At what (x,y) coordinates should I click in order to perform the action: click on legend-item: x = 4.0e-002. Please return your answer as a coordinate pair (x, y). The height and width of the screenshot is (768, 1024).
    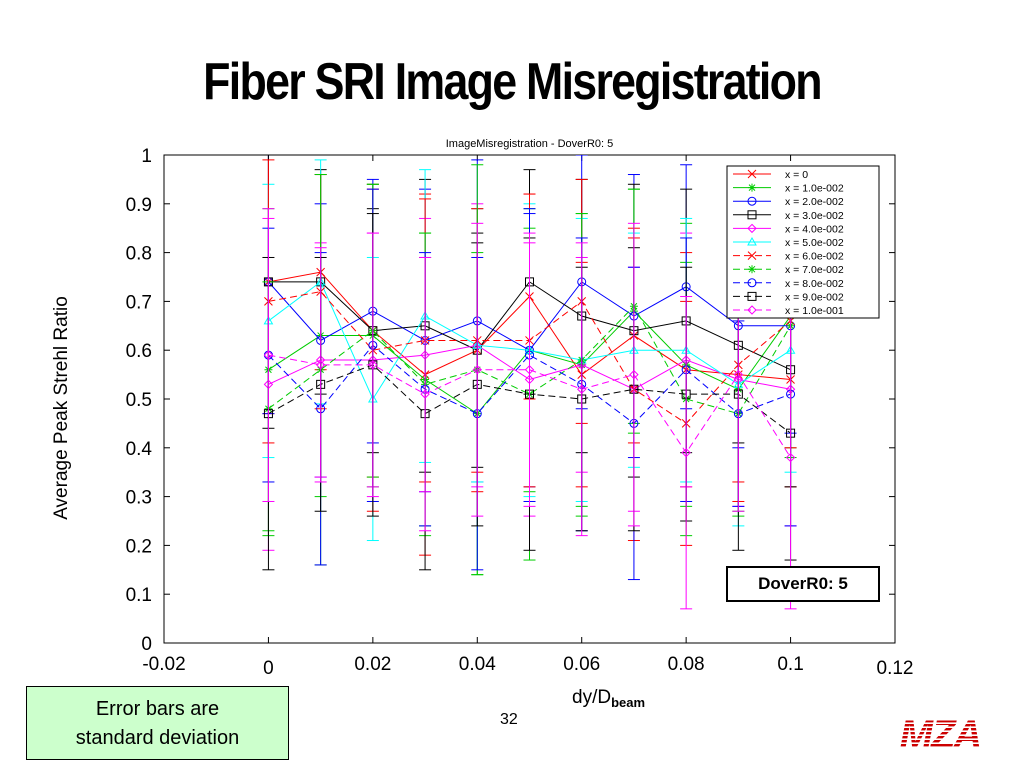
    Looking at the image, I should click on (788, 229).